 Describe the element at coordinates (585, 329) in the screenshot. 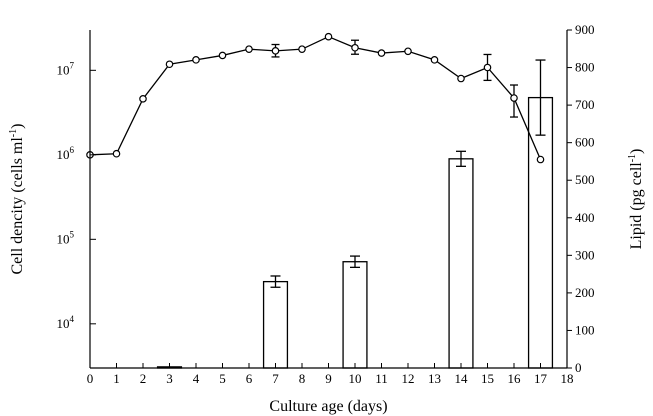

I see `right-y-tick-label: 100` at that location.